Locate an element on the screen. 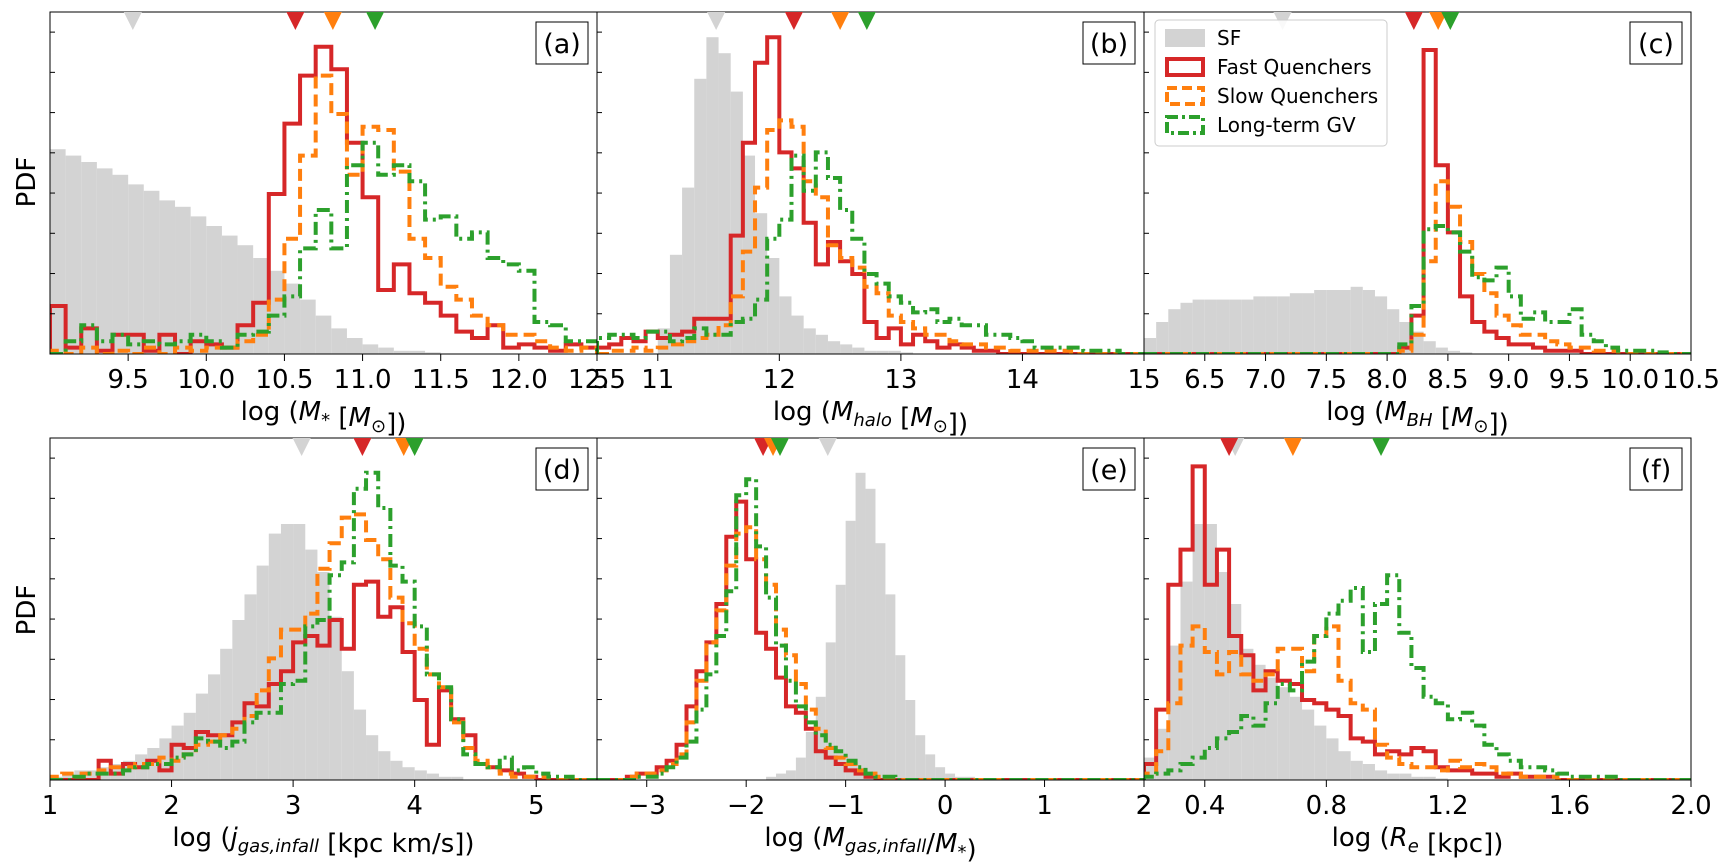  x-tick-label: 8.5 is located at coordinates (1447, 380).